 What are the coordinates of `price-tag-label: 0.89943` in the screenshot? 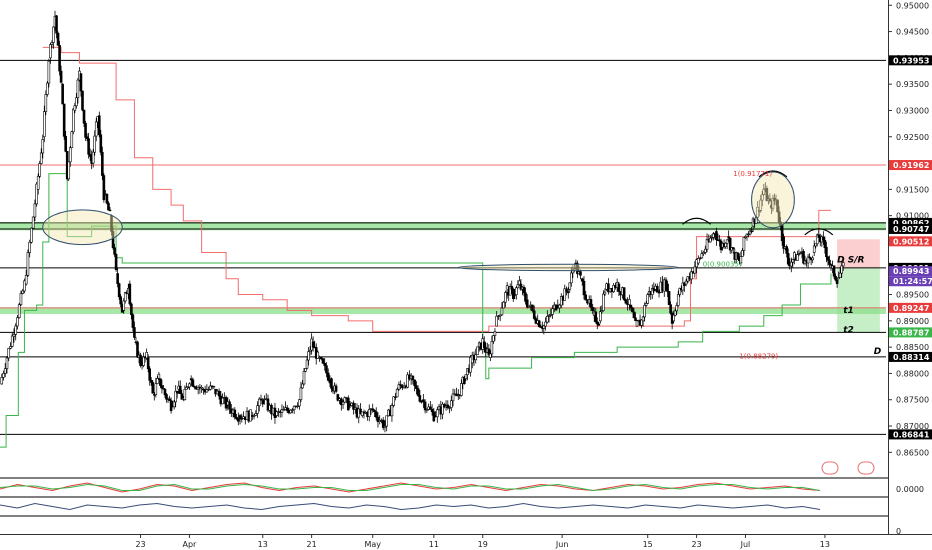 It's located at (911, 271).